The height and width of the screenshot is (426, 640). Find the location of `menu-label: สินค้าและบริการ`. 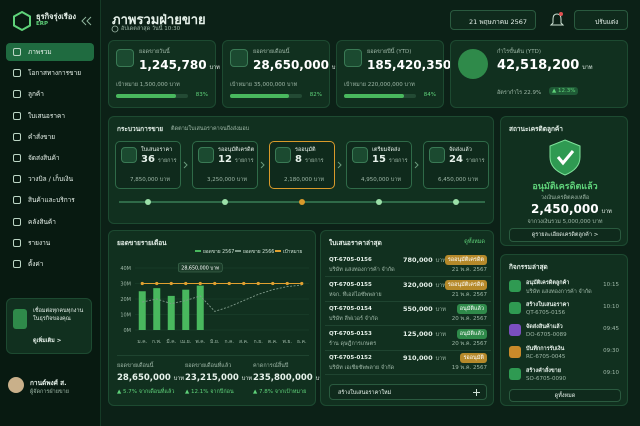

menu-label: สินค้าและบริการ is located at coordinates (51, 200).